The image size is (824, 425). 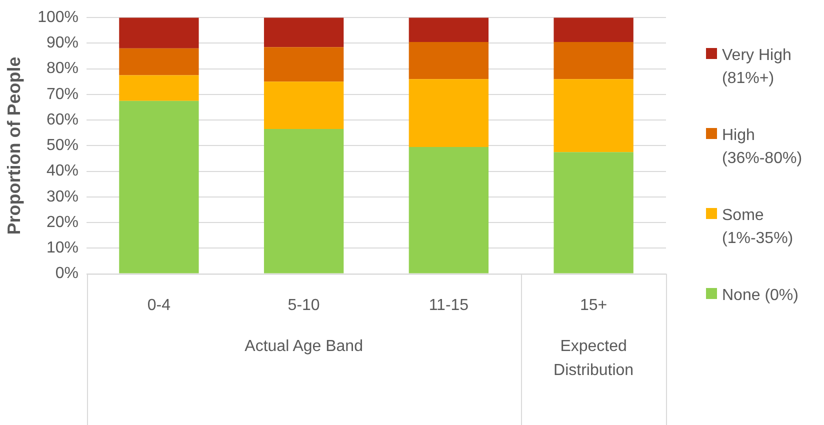 What do you see at coordinates (62, 248) in the screenshot?
I see `y-tick-label: 10%` at bounding box center [62, 248].